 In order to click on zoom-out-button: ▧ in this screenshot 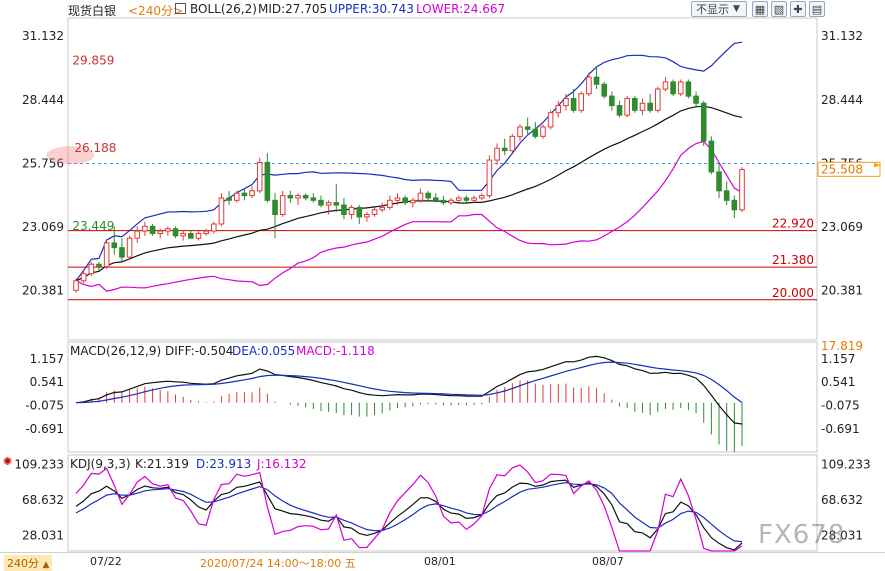, I will do `click(779, 9)`.